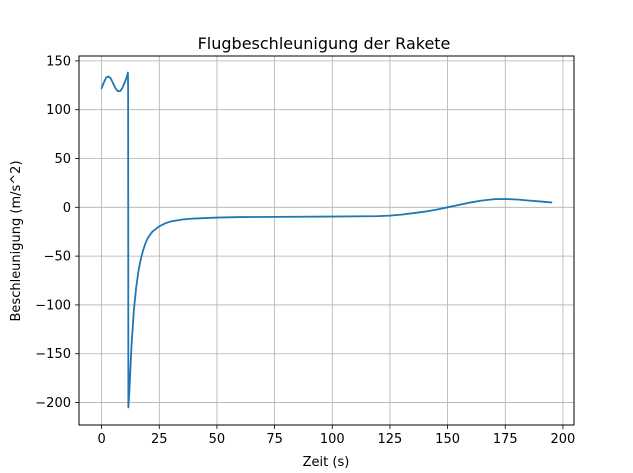  I want to click on x-tick-label: 175, so click(505, 439).